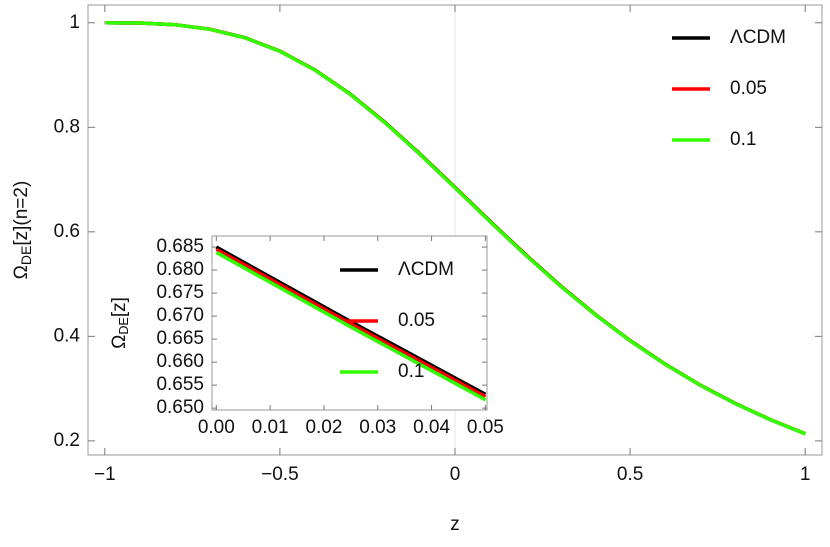  What do you see at coordinates (180, 269) in the screenshot?
I see `y-tick-label: 0.680` at bounding box center [180, 269].